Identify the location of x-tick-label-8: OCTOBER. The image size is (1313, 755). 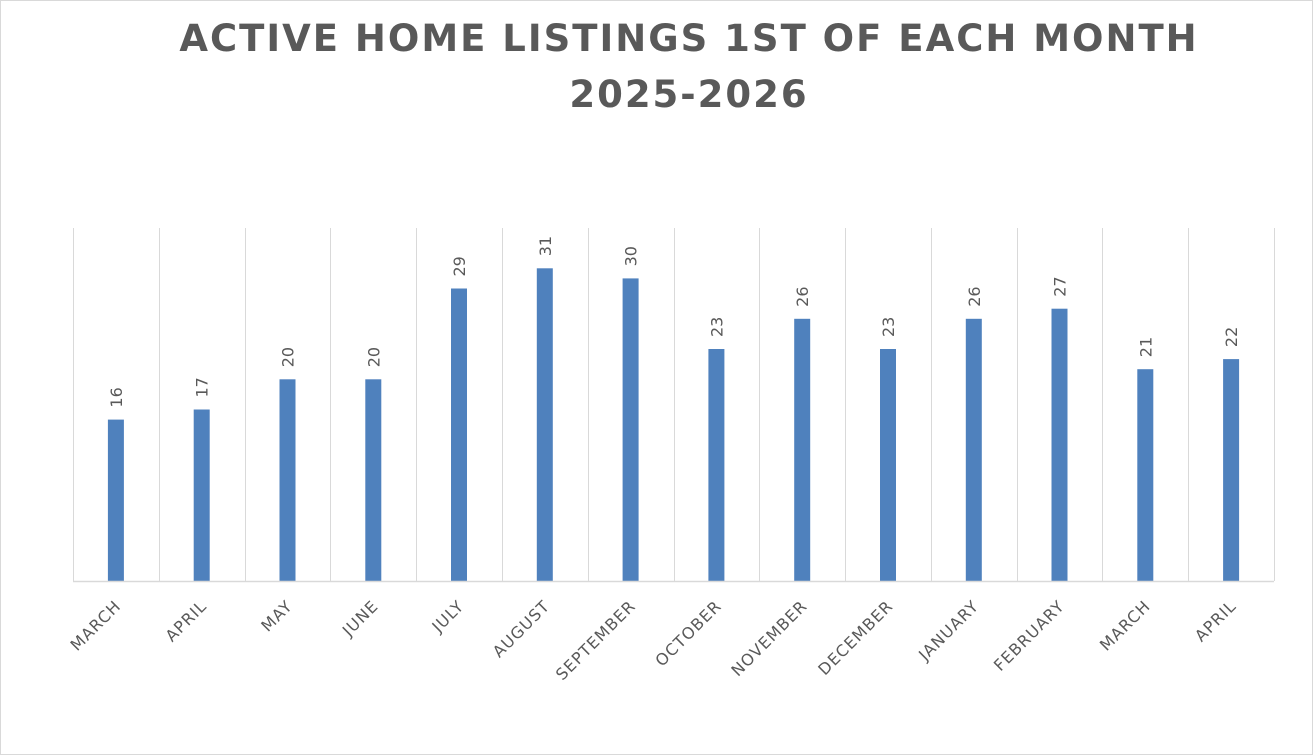
(688, 633).